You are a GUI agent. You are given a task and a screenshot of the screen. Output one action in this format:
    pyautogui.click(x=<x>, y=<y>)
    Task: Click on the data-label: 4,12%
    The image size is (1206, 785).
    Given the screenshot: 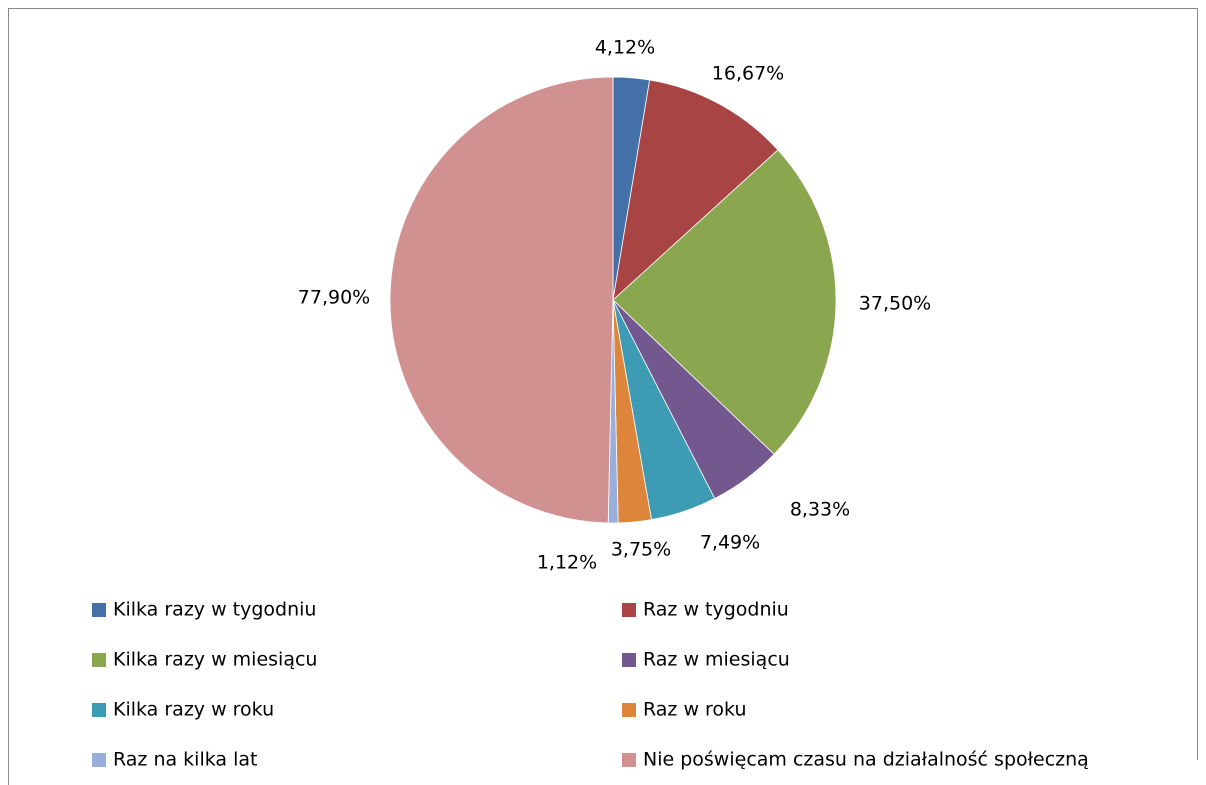 What is the action you would take?
    pyautogui.click(x=625, y=48)
    